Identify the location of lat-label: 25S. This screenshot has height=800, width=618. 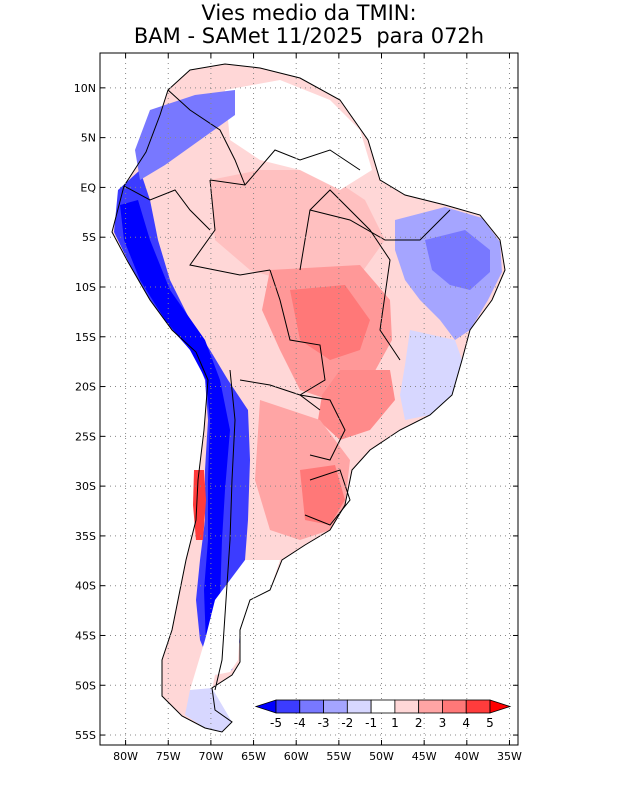
(85, 436).